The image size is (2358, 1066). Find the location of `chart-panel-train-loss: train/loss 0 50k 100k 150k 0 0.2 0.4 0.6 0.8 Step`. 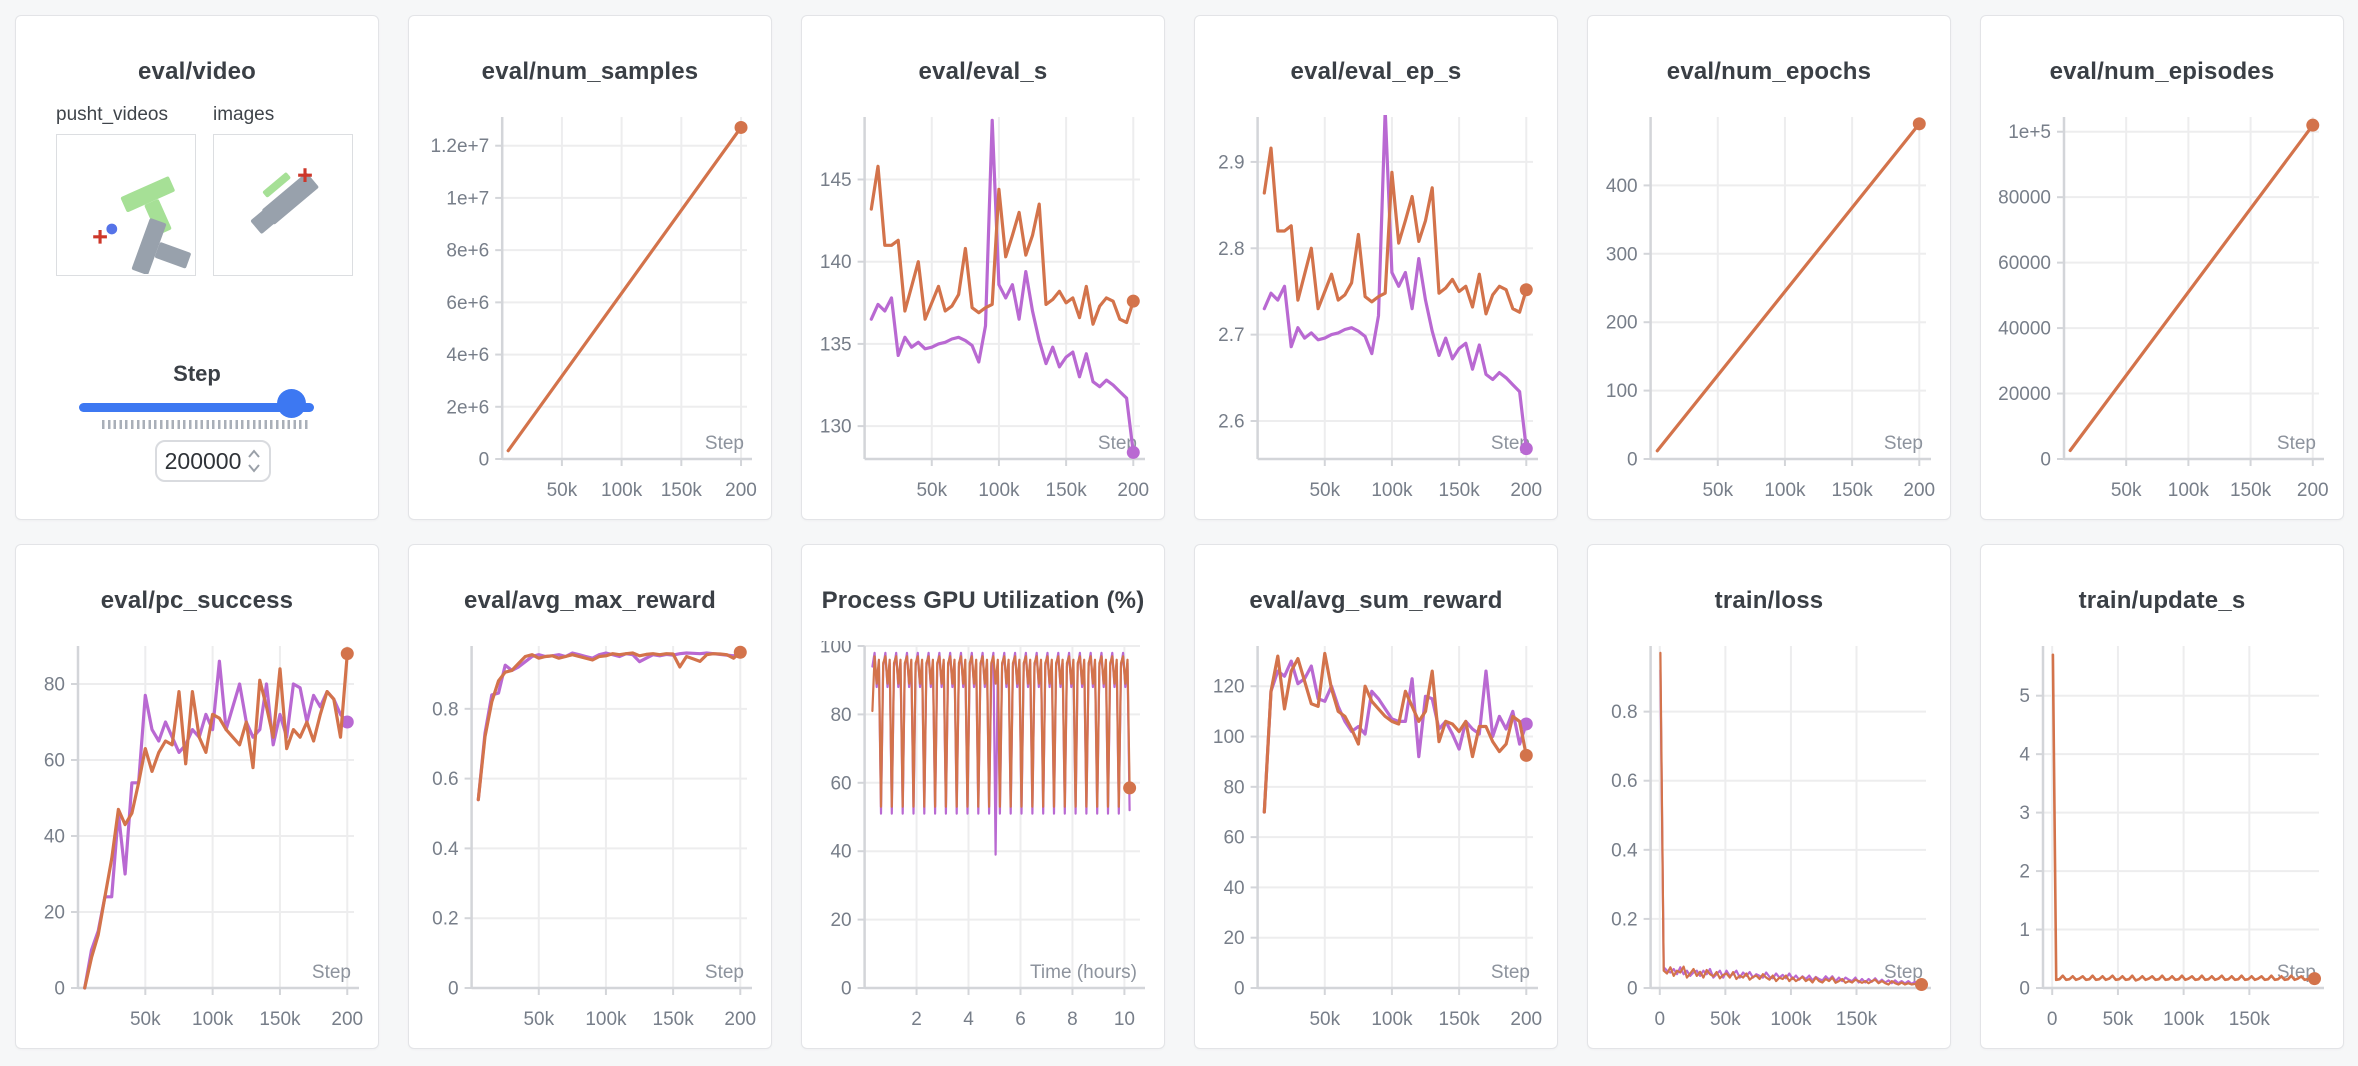

chart-panel-train-loss: train/loss 0 50k 100k 150k 0 0.2 0.4 0.6 0.8 Step is located at coordinates (1769, 796).